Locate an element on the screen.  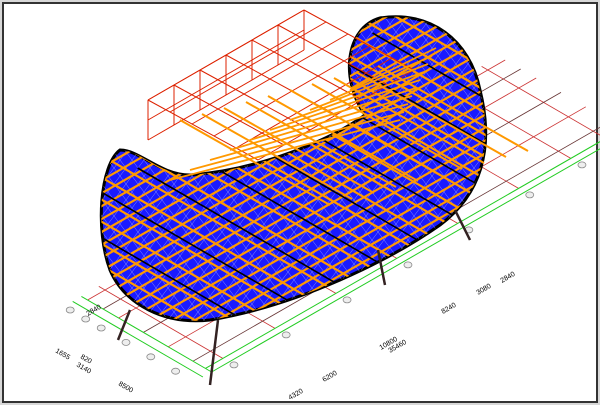
dim-front-6: 2840 is located at coordinates (508, 278).